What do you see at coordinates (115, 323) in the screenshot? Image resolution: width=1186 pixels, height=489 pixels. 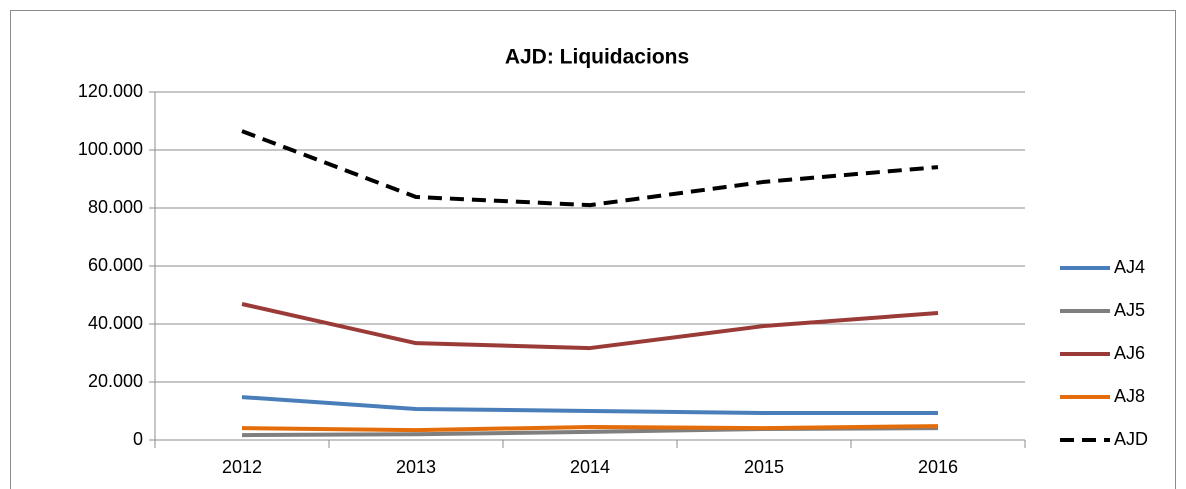 I see `y-tick-label: 40.000` at bounding box center [115, 323].